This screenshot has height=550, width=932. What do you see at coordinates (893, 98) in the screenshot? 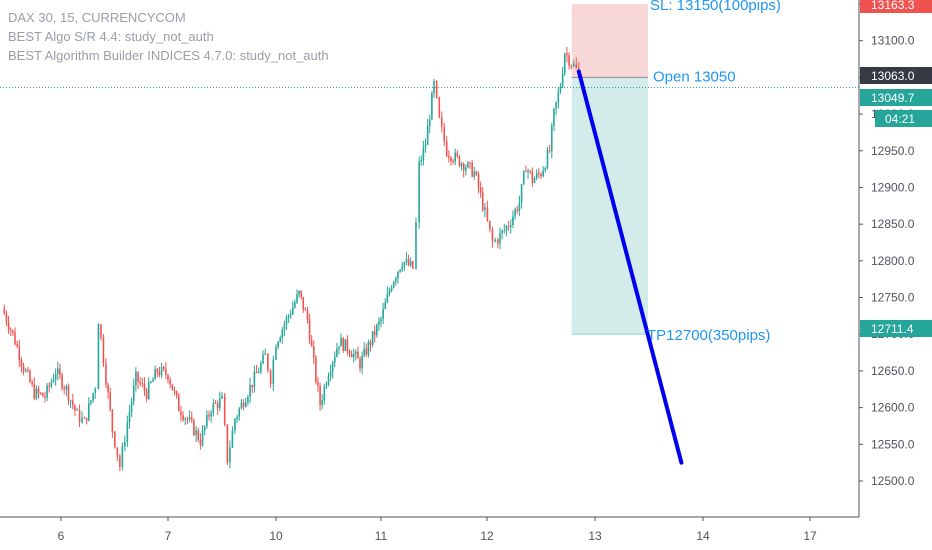
I see `price-marker-label: 13049.7` at bounding box center [893, 98].